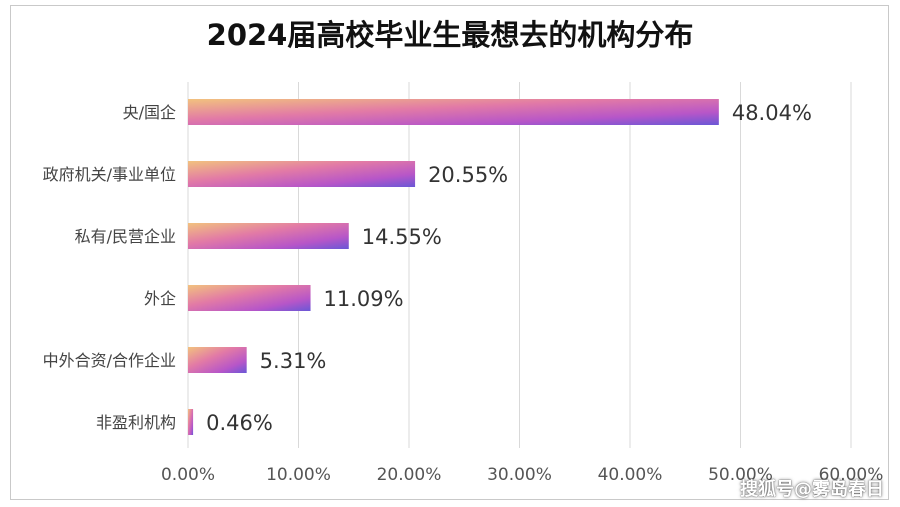 This screenshot has width=900, height=507. I want to click on chart-title: 2024届高校毕业生最想去的机构分布, so click(450, 35).